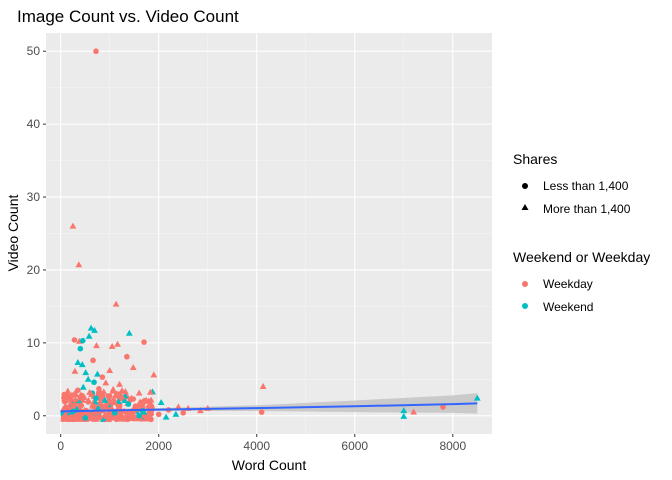 This screenshot has height=480, width=672. What do you see at coordinates (36, 233) in the screenshot?
I see `y-axis-ticks: 0 10 20 30 40 50` at bounding box center [36, 233].